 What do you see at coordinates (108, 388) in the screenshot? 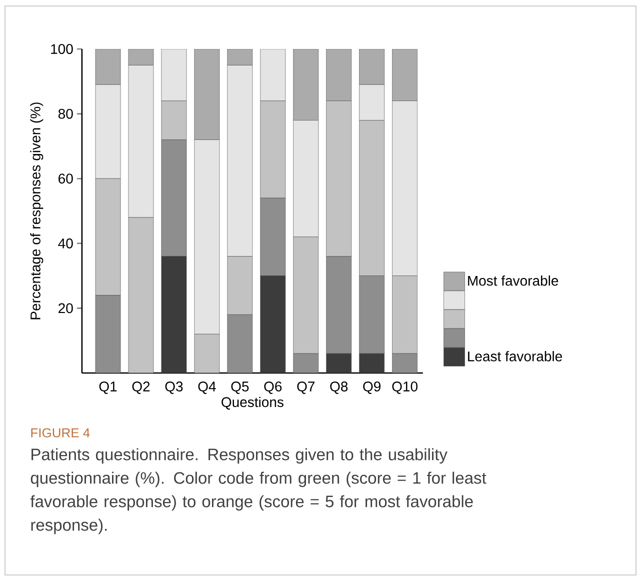
I see `x-tick-label: Q1` at bounding box center [108, 388].